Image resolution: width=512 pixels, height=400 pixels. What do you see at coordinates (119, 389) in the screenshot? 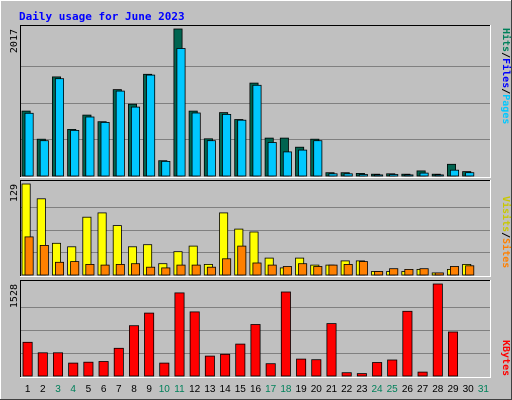
I see `x-tick-label-day-7: 7` at bounding box center [119, 389].